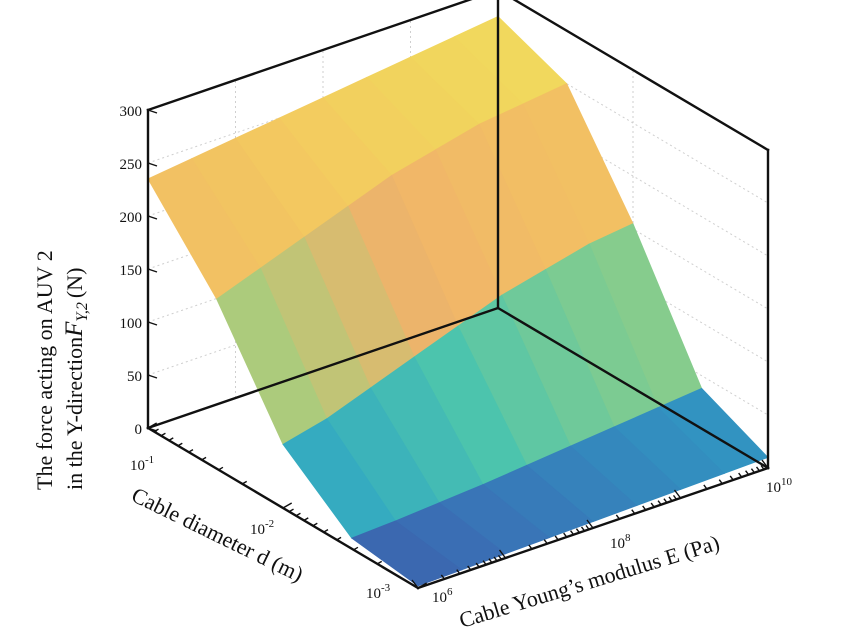 This screenshot has height=638, width=844. What do you see at coordinates (142, 464) in the screenshot?
I see `y-tick-label: 10⁻¹` at bounding box center [142, 464].